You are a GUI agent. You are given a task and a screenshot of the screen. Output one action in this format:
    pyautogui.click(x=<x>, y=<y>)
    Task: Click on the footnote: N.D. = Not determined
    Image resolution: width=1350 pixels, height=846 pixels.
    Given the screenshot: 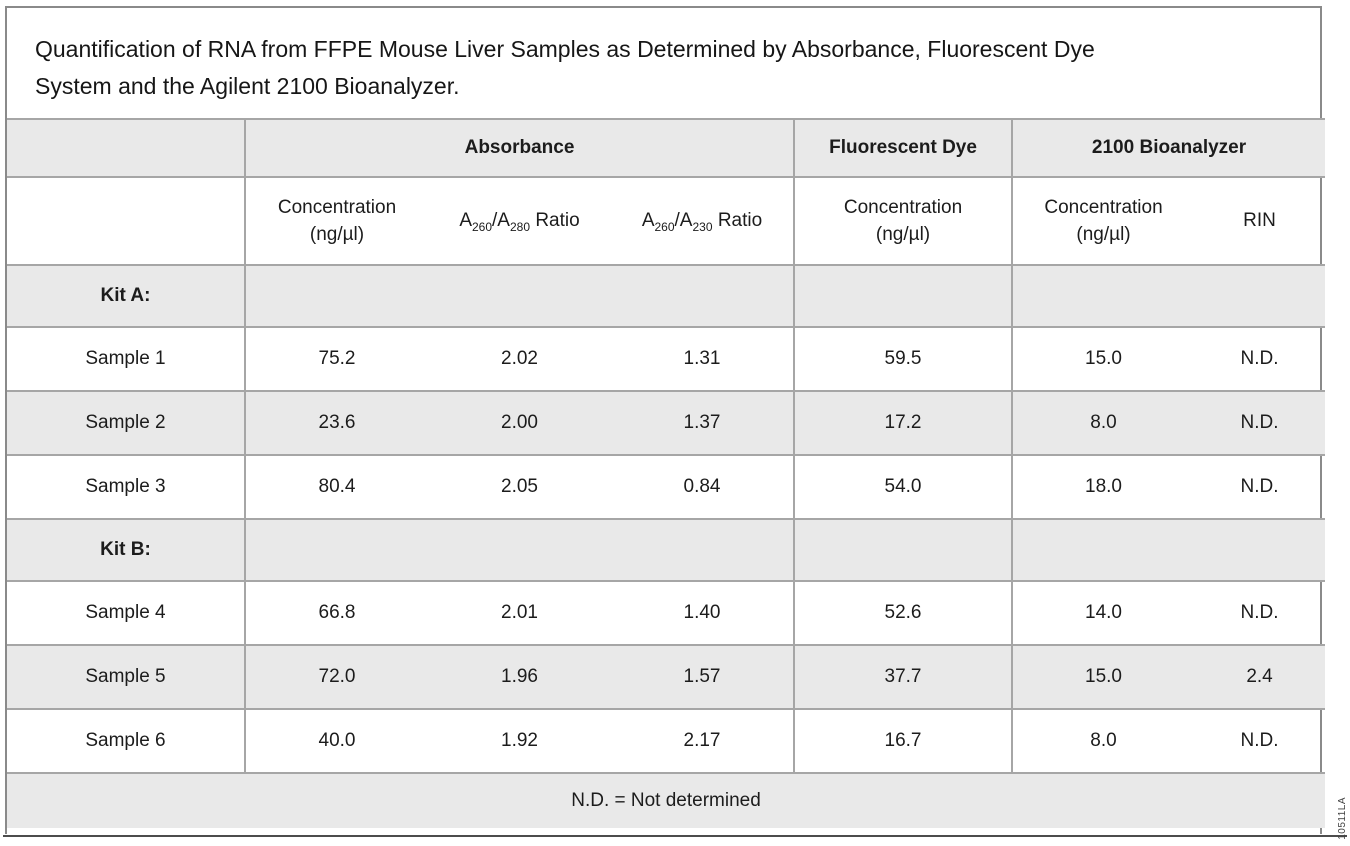 What is the action you would take?
    pyautogui.click(x=666, y=800)
    